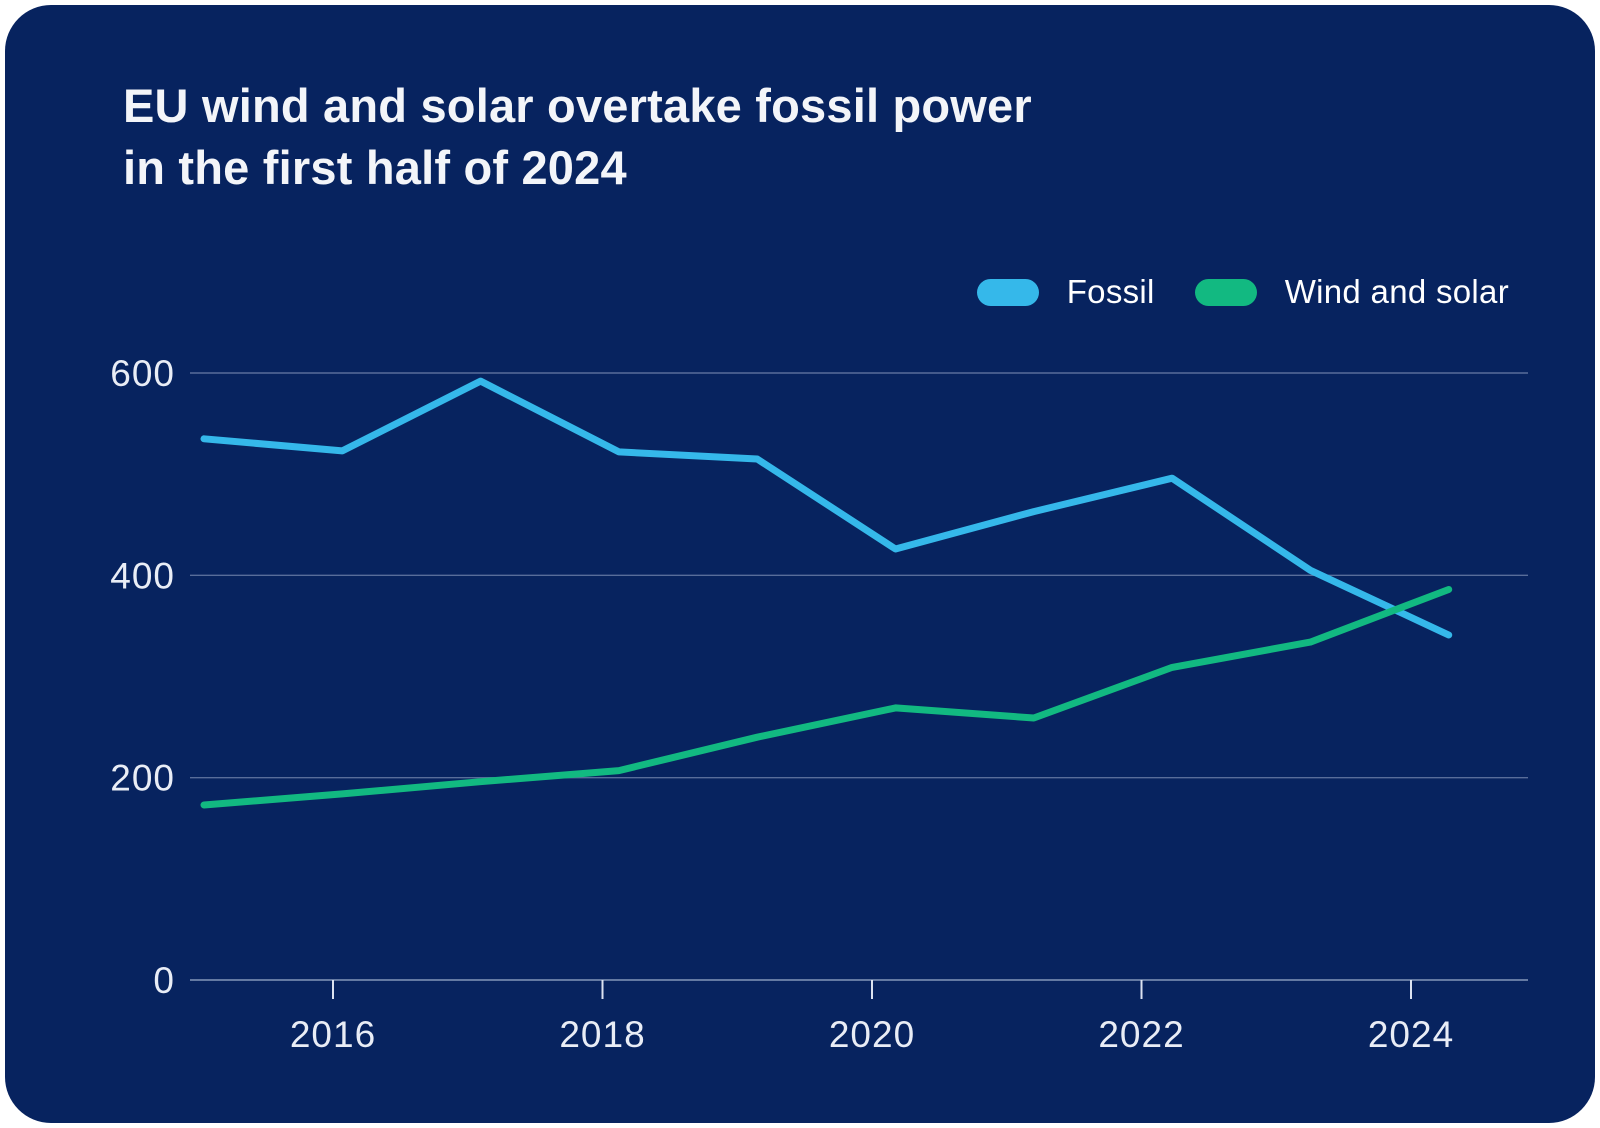  I want to click on y-axis-label: 400, so click(142, 575).